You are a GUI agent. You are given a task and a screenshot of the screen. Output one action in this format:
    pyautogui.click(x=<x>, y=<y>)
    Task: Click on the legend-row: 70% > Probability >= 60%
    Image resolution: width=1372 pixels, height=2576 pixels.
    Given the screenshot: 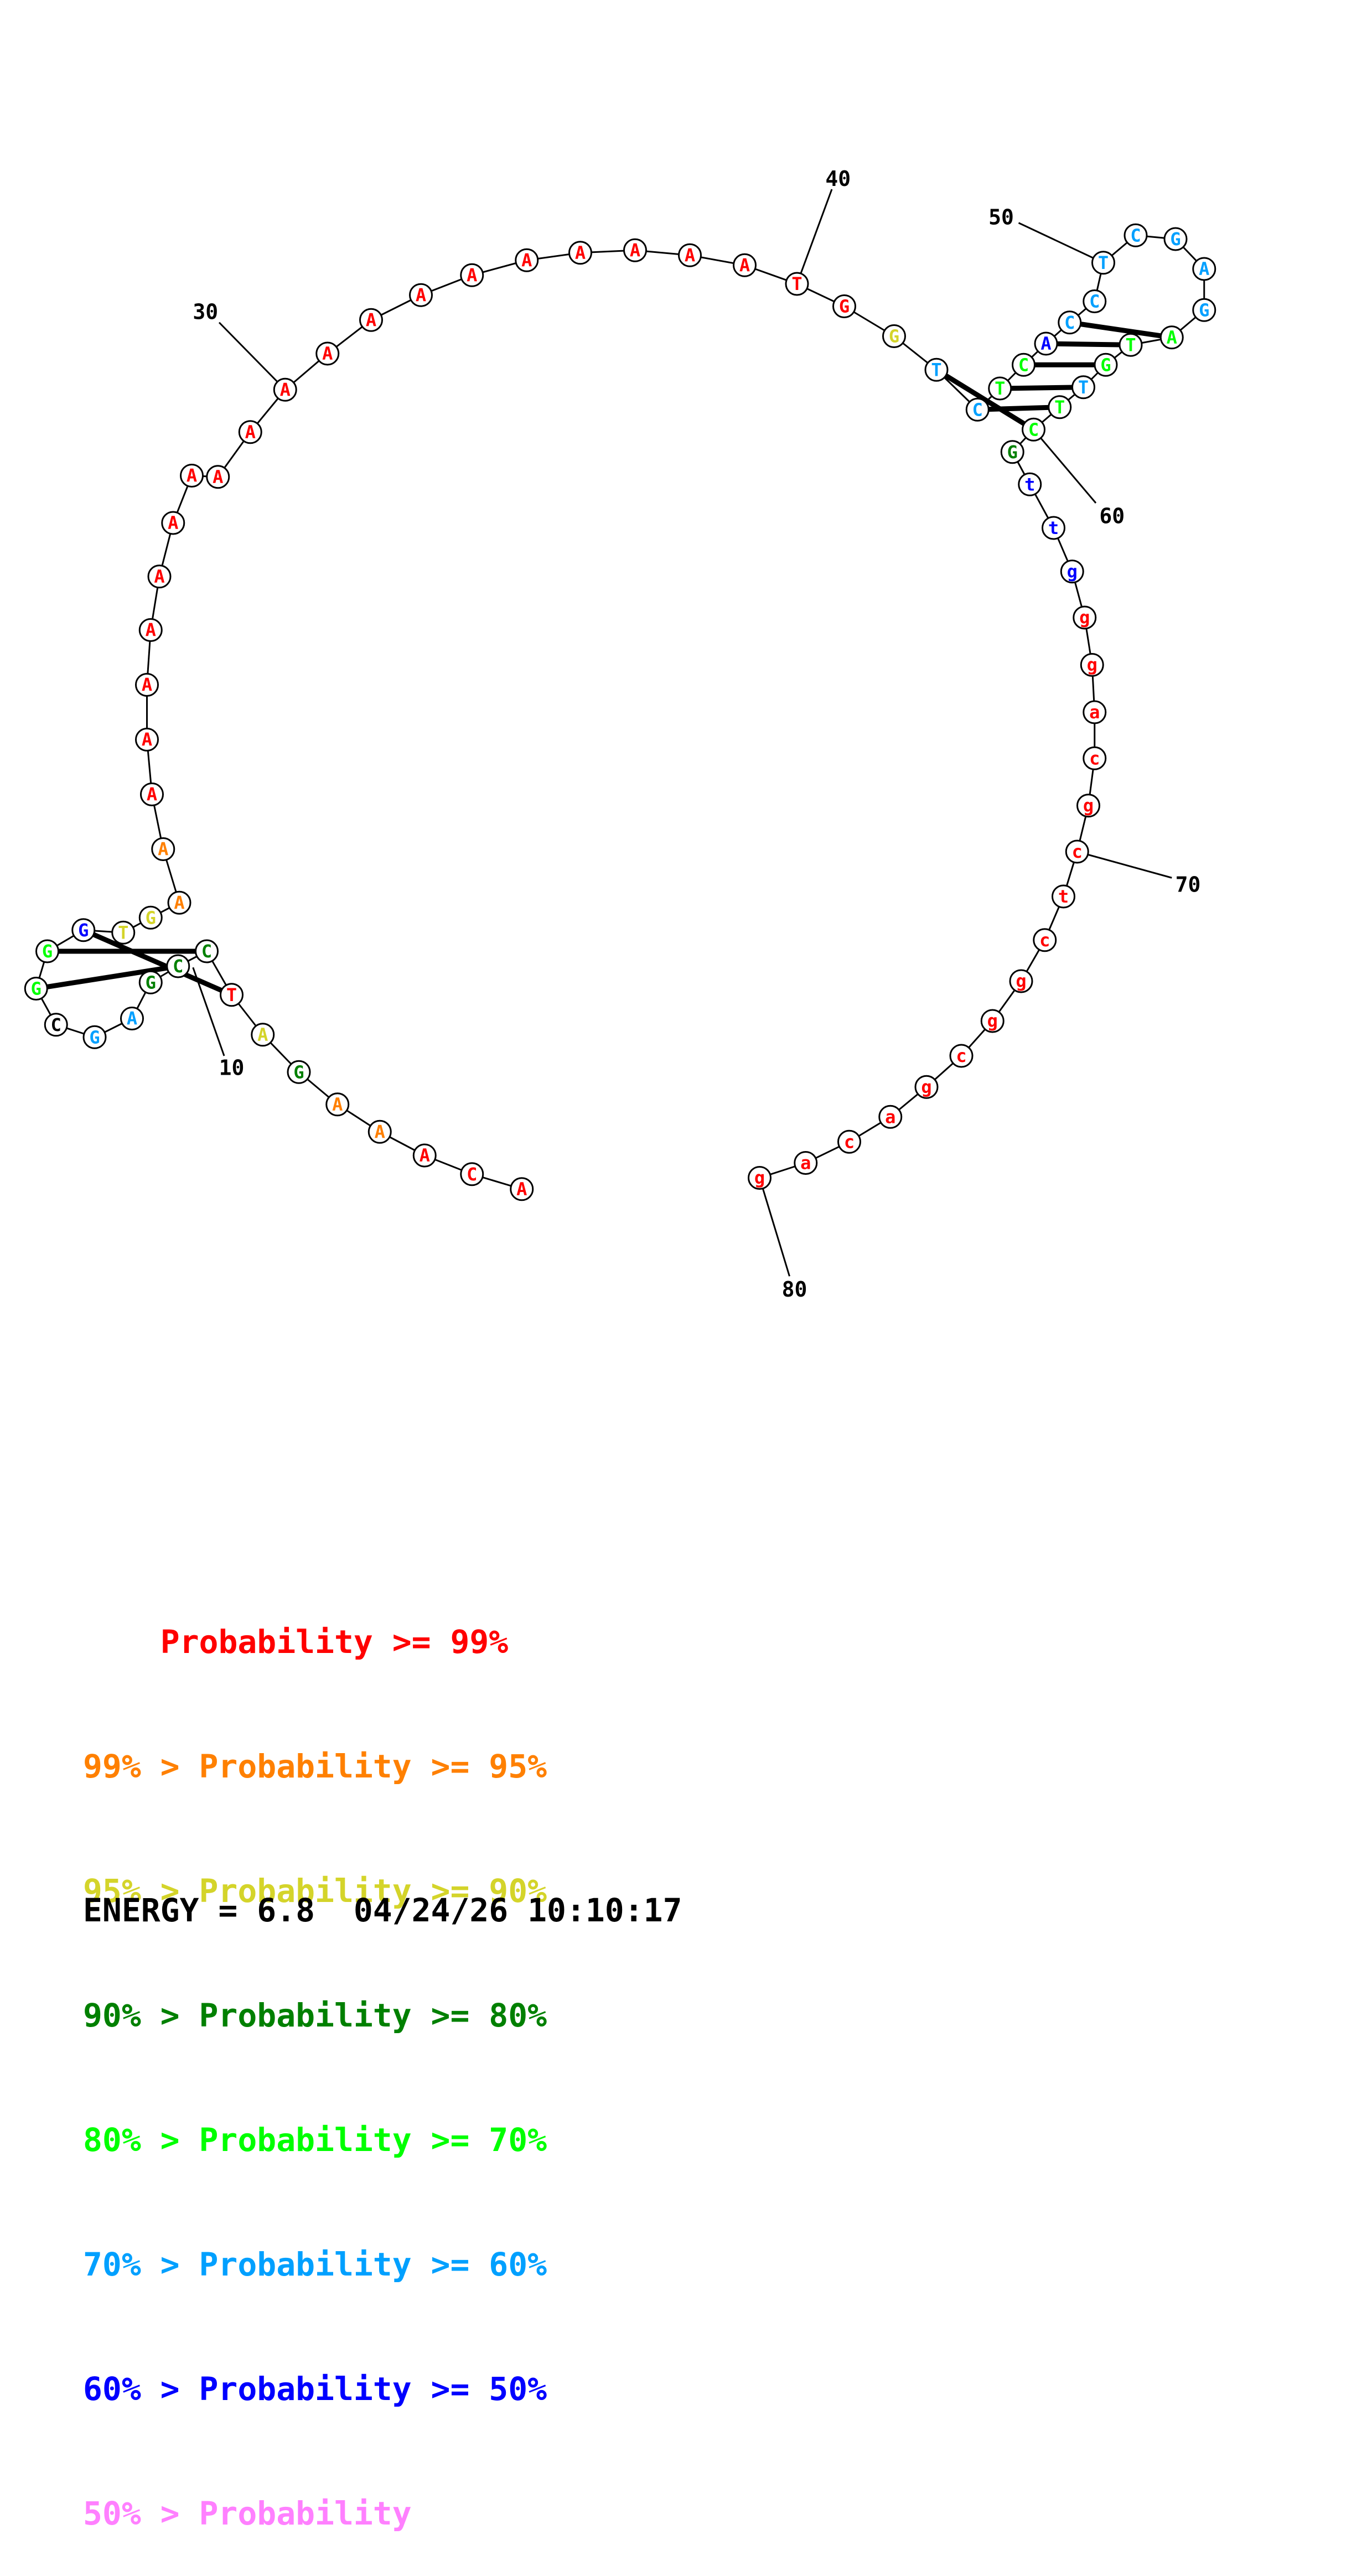 What is the action you would take?
    pyautogui.click(x=315, y=2264)
    